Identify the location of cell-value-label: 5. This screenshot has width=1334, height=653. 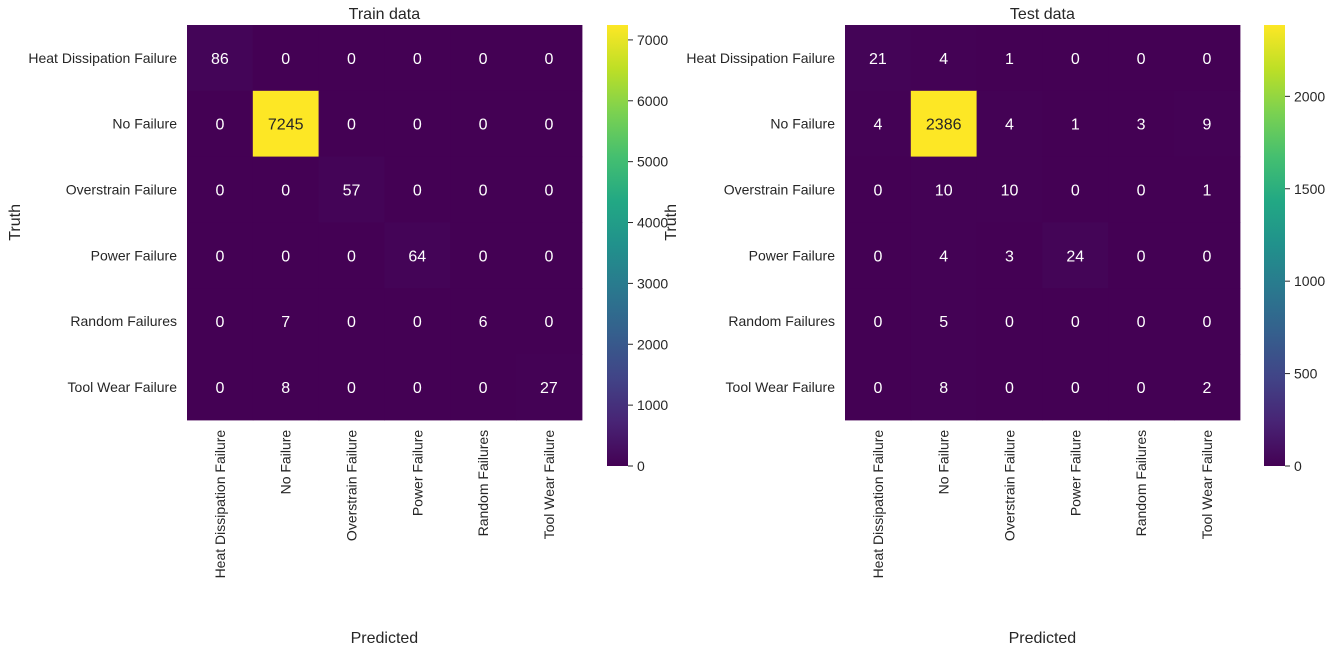
(943, 322).